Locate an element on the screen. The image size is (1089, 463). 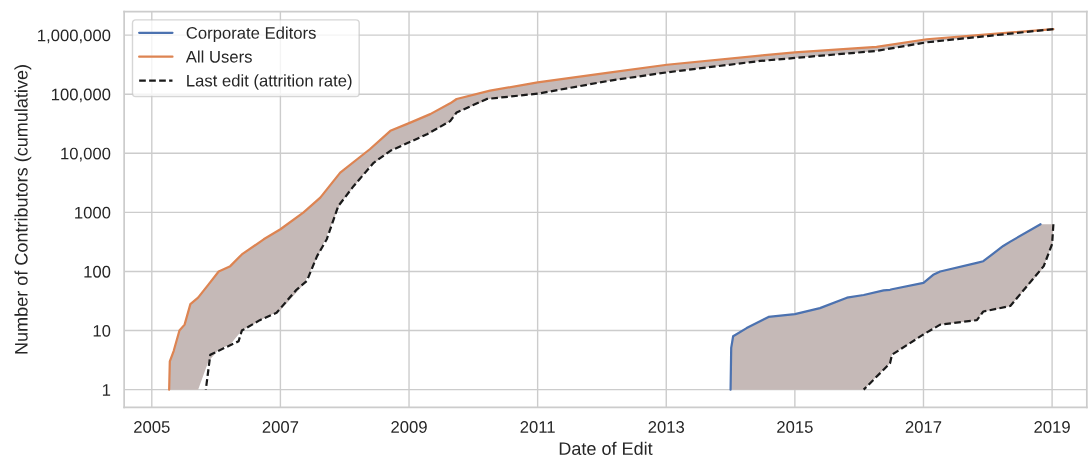
x-tick-label: 2017 is located at coordinates (923, 427).